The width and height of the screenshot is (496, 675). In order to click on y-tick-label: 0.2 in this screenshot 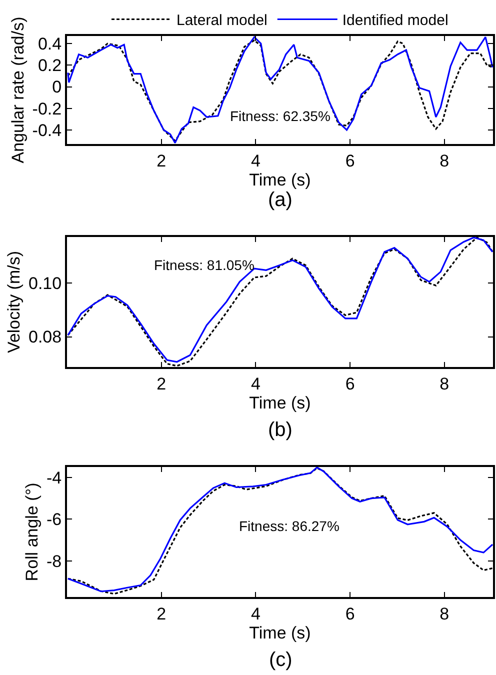, I will do `click(50, 66)`.